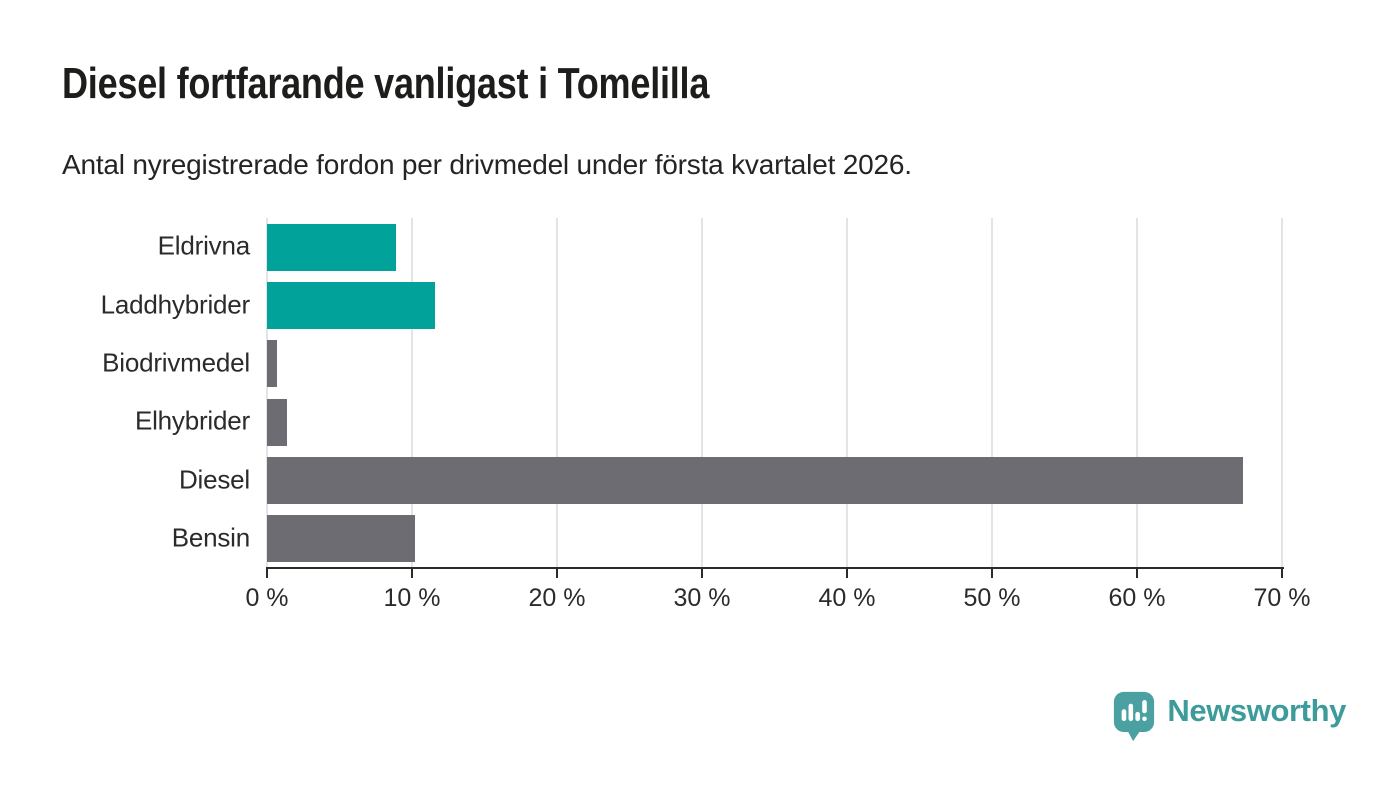 This screenshot has width=1400, height=793. Describe the element at coordinates (1134, 735) in the screenshot. I see `logo-bubble-tail` at that location.